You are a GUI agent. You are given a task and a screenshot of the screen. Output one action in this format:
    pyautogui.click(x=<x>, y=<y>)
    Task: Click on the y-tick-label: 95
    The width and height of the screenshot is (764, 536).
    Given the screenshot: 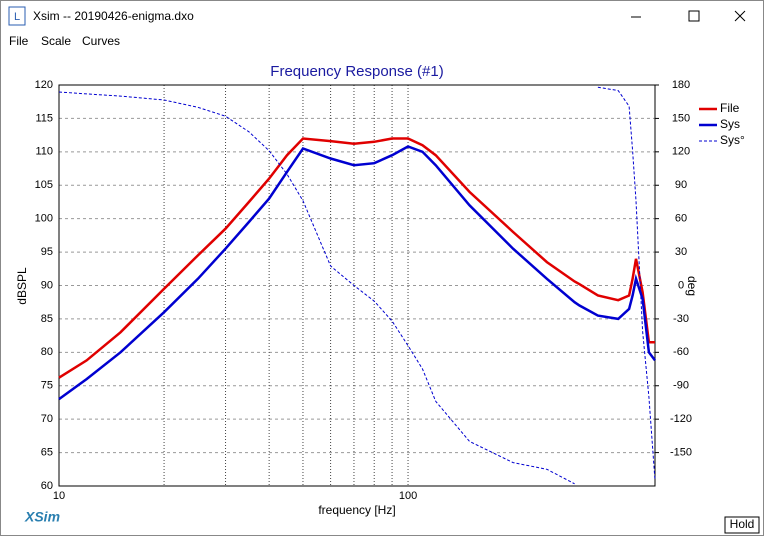 What is the action you would take?
    pyautogui.click(x=47, y=252)
    